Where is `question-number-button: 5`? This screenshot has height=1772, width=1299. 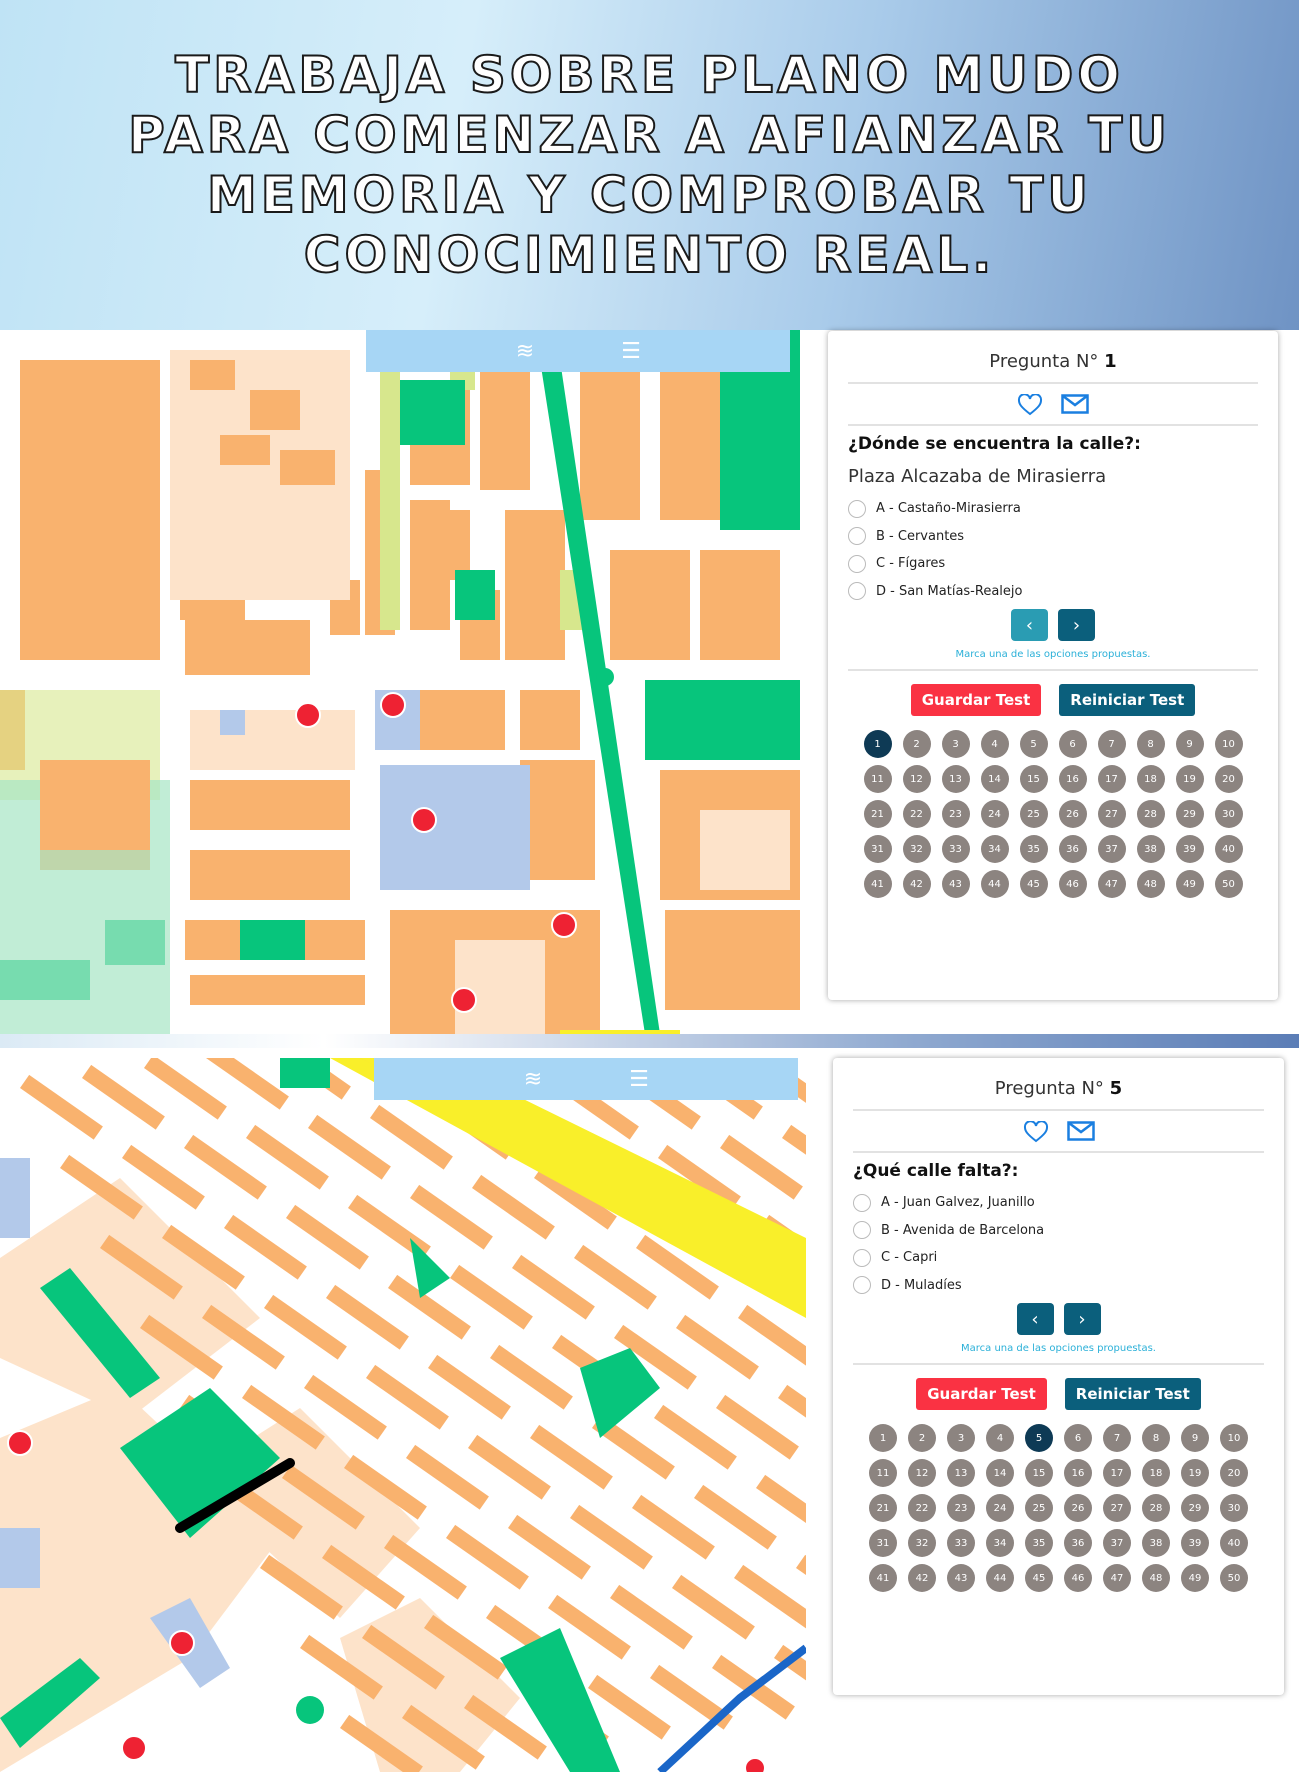 question-number-button: 5 is located at coordinates (1033, 744).